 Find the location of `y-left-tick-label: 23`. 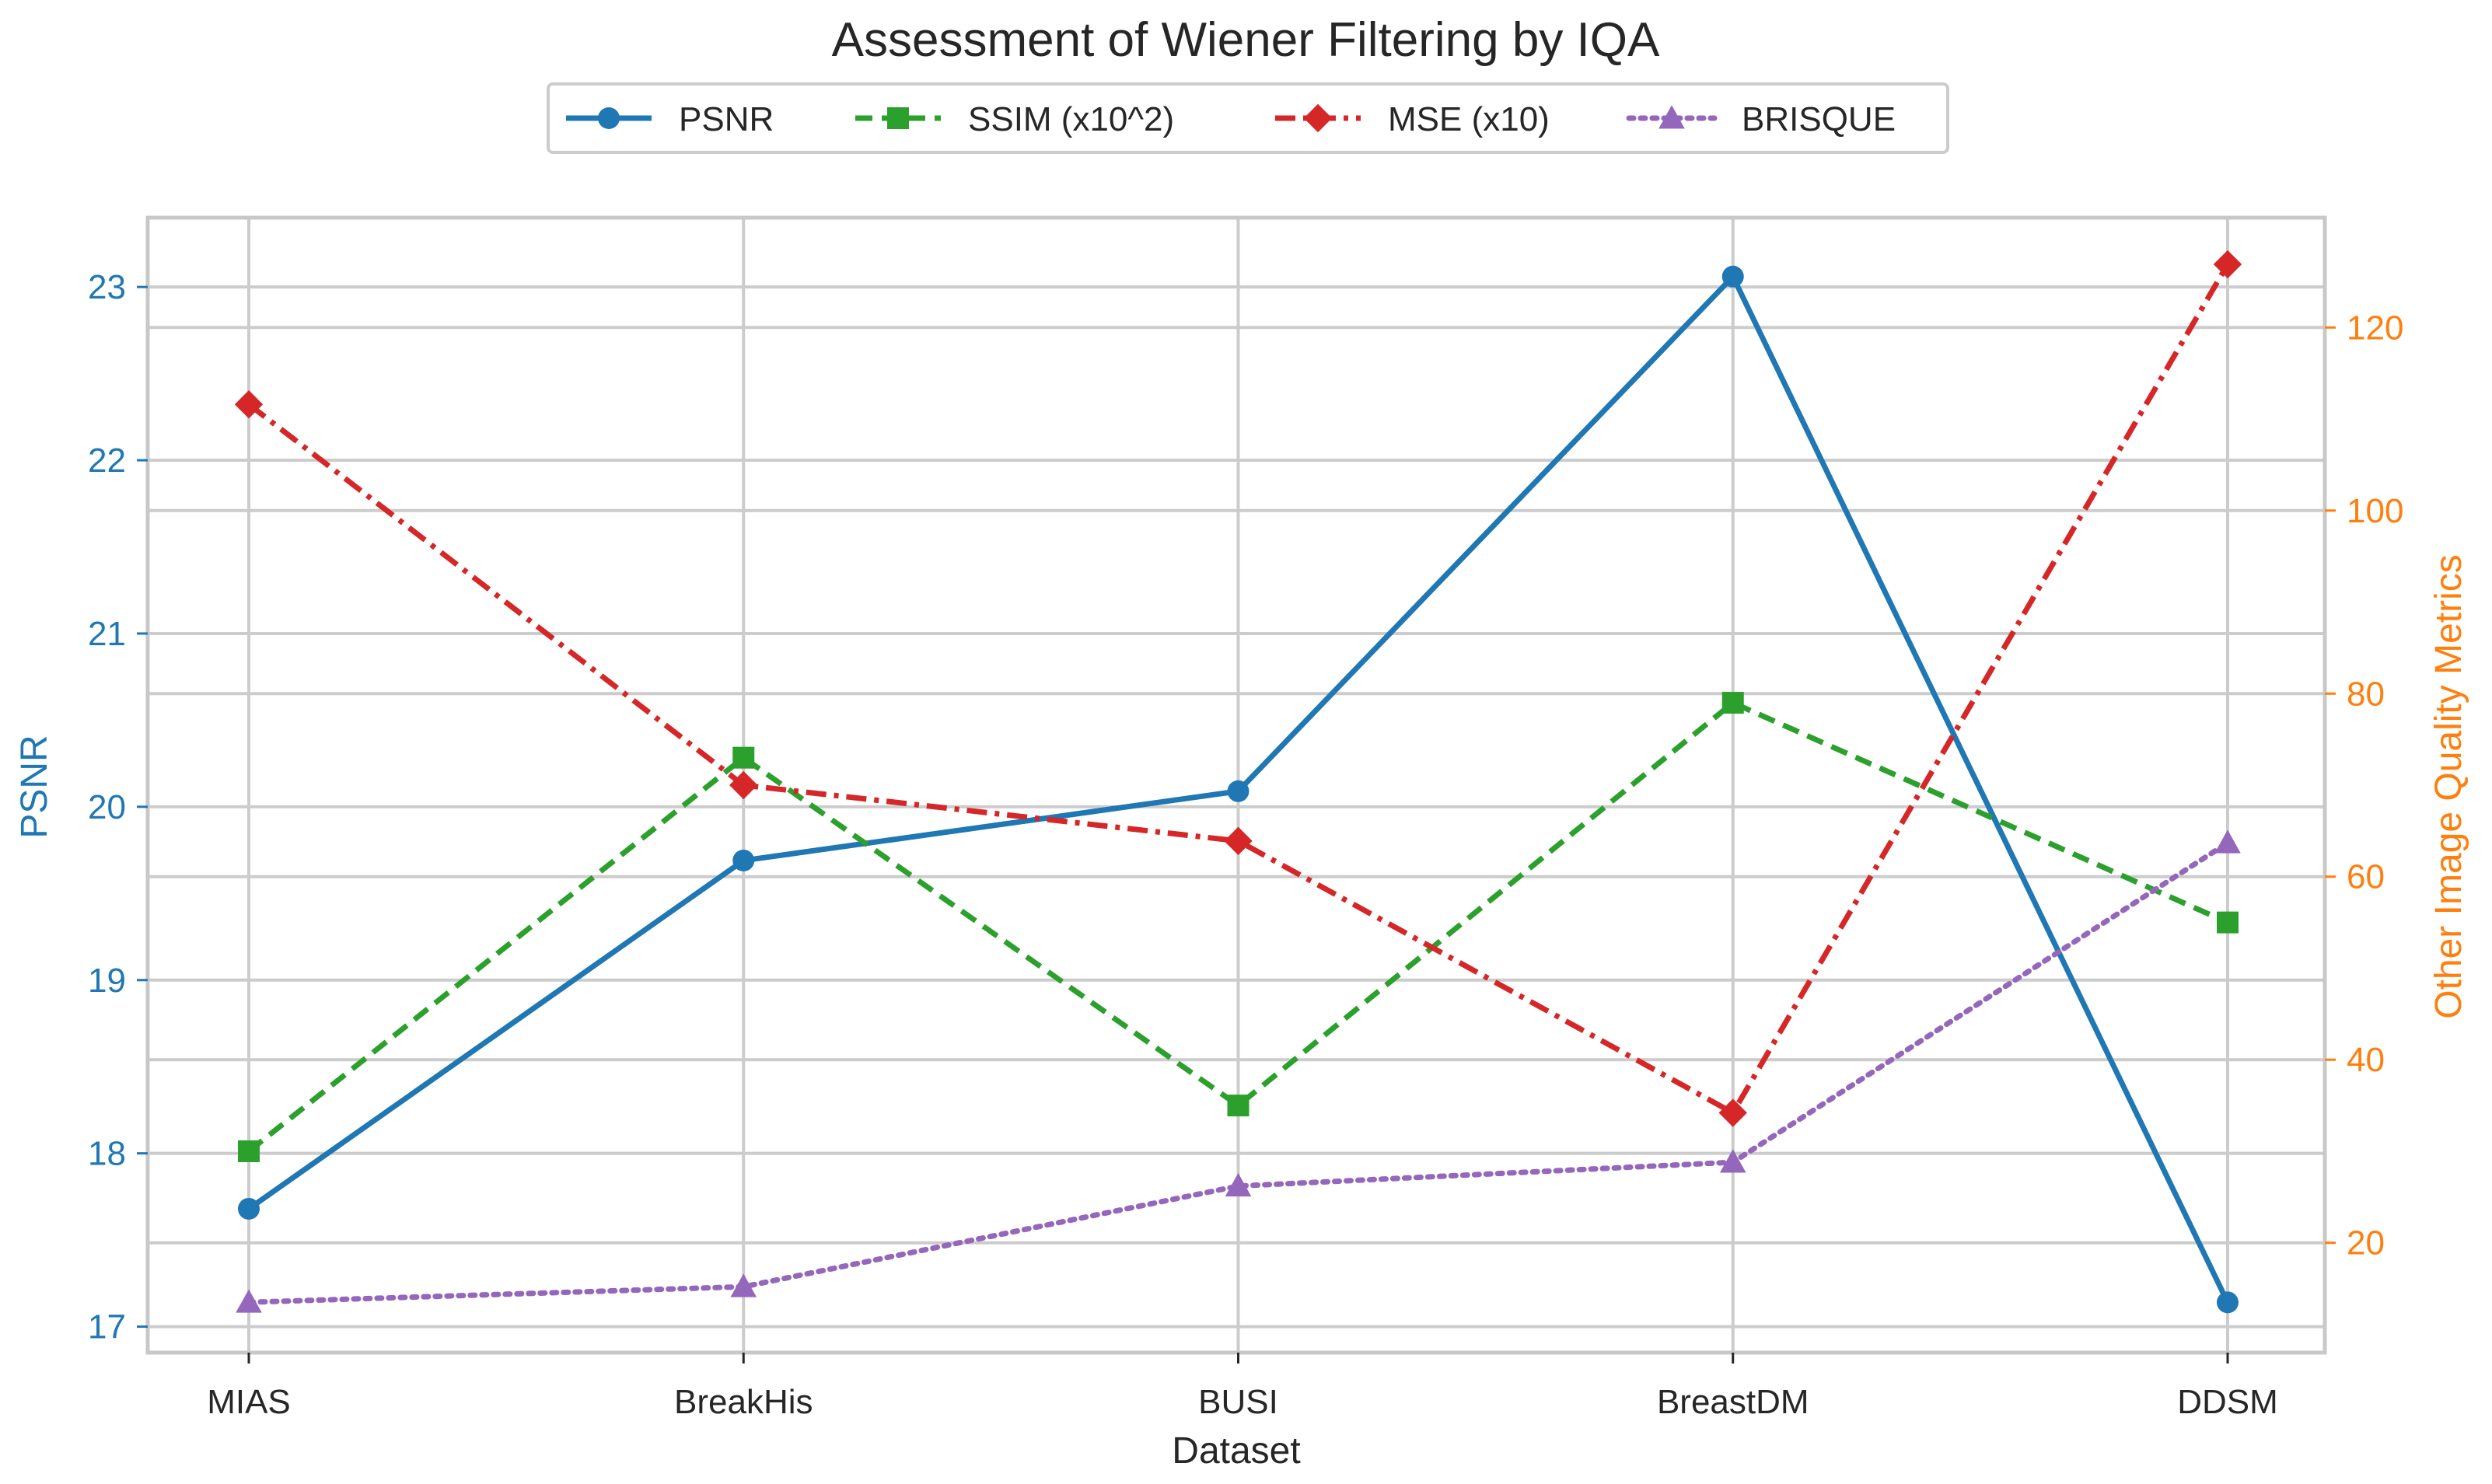

y-left-tick-label: 23 is located at coordinates (107, 287).